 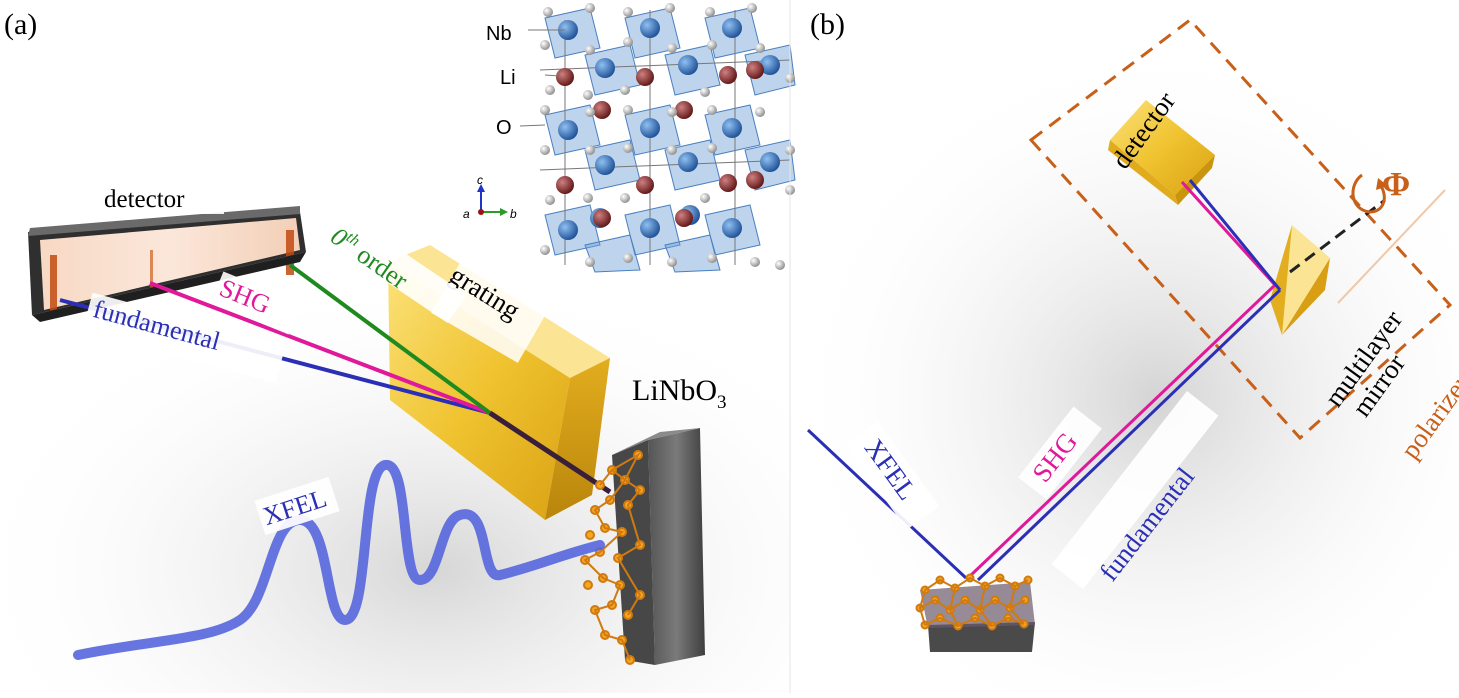 I want to click on incident-beam-a, so click(x=550, y=452).